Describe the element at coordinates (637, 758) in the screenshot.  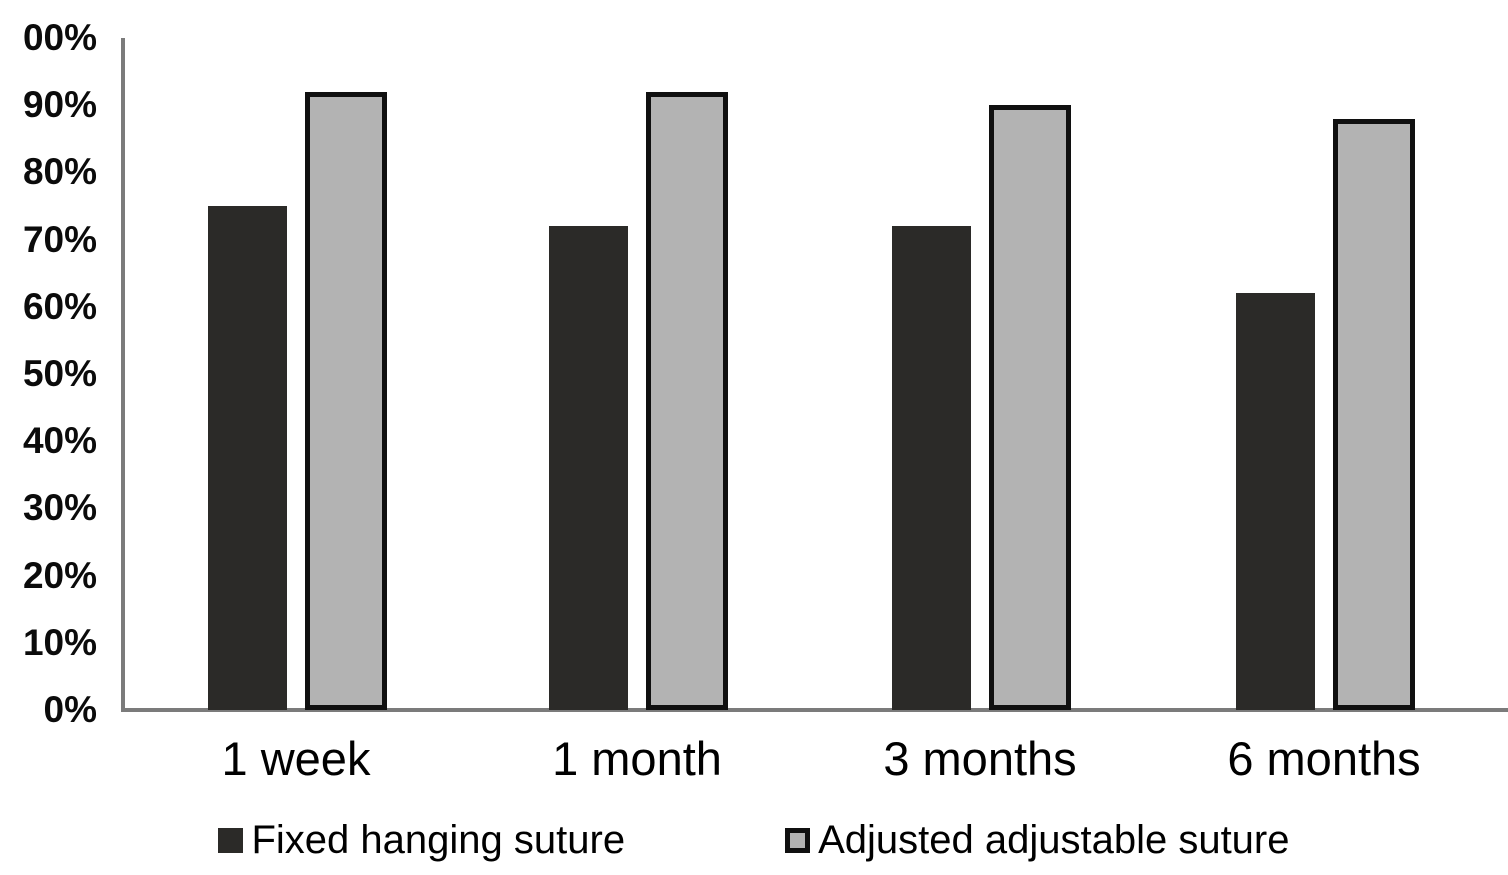
I see `x-category-label: 1 month` at that location.